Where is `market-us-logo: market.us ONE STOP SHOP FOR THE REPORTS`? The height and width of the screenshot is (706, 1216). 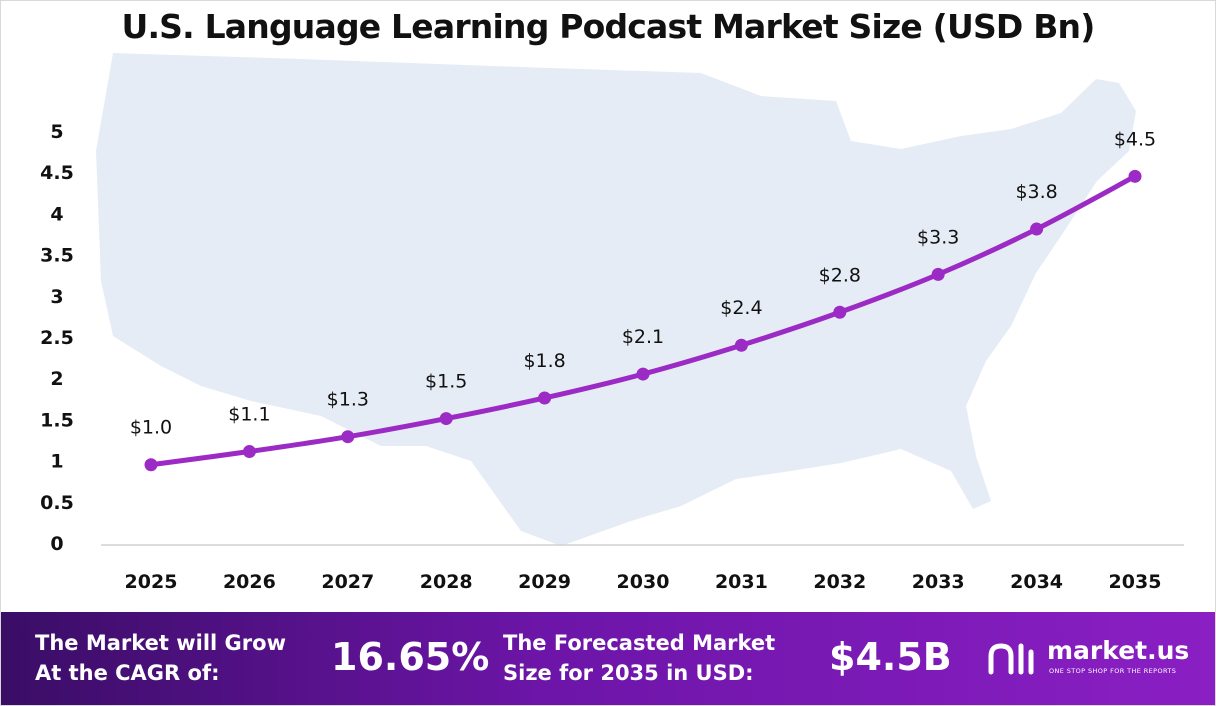 market-us-logo: market.us ONE STOP SHOP FOR THE REPORTS is located at coordinates (1092, 661).